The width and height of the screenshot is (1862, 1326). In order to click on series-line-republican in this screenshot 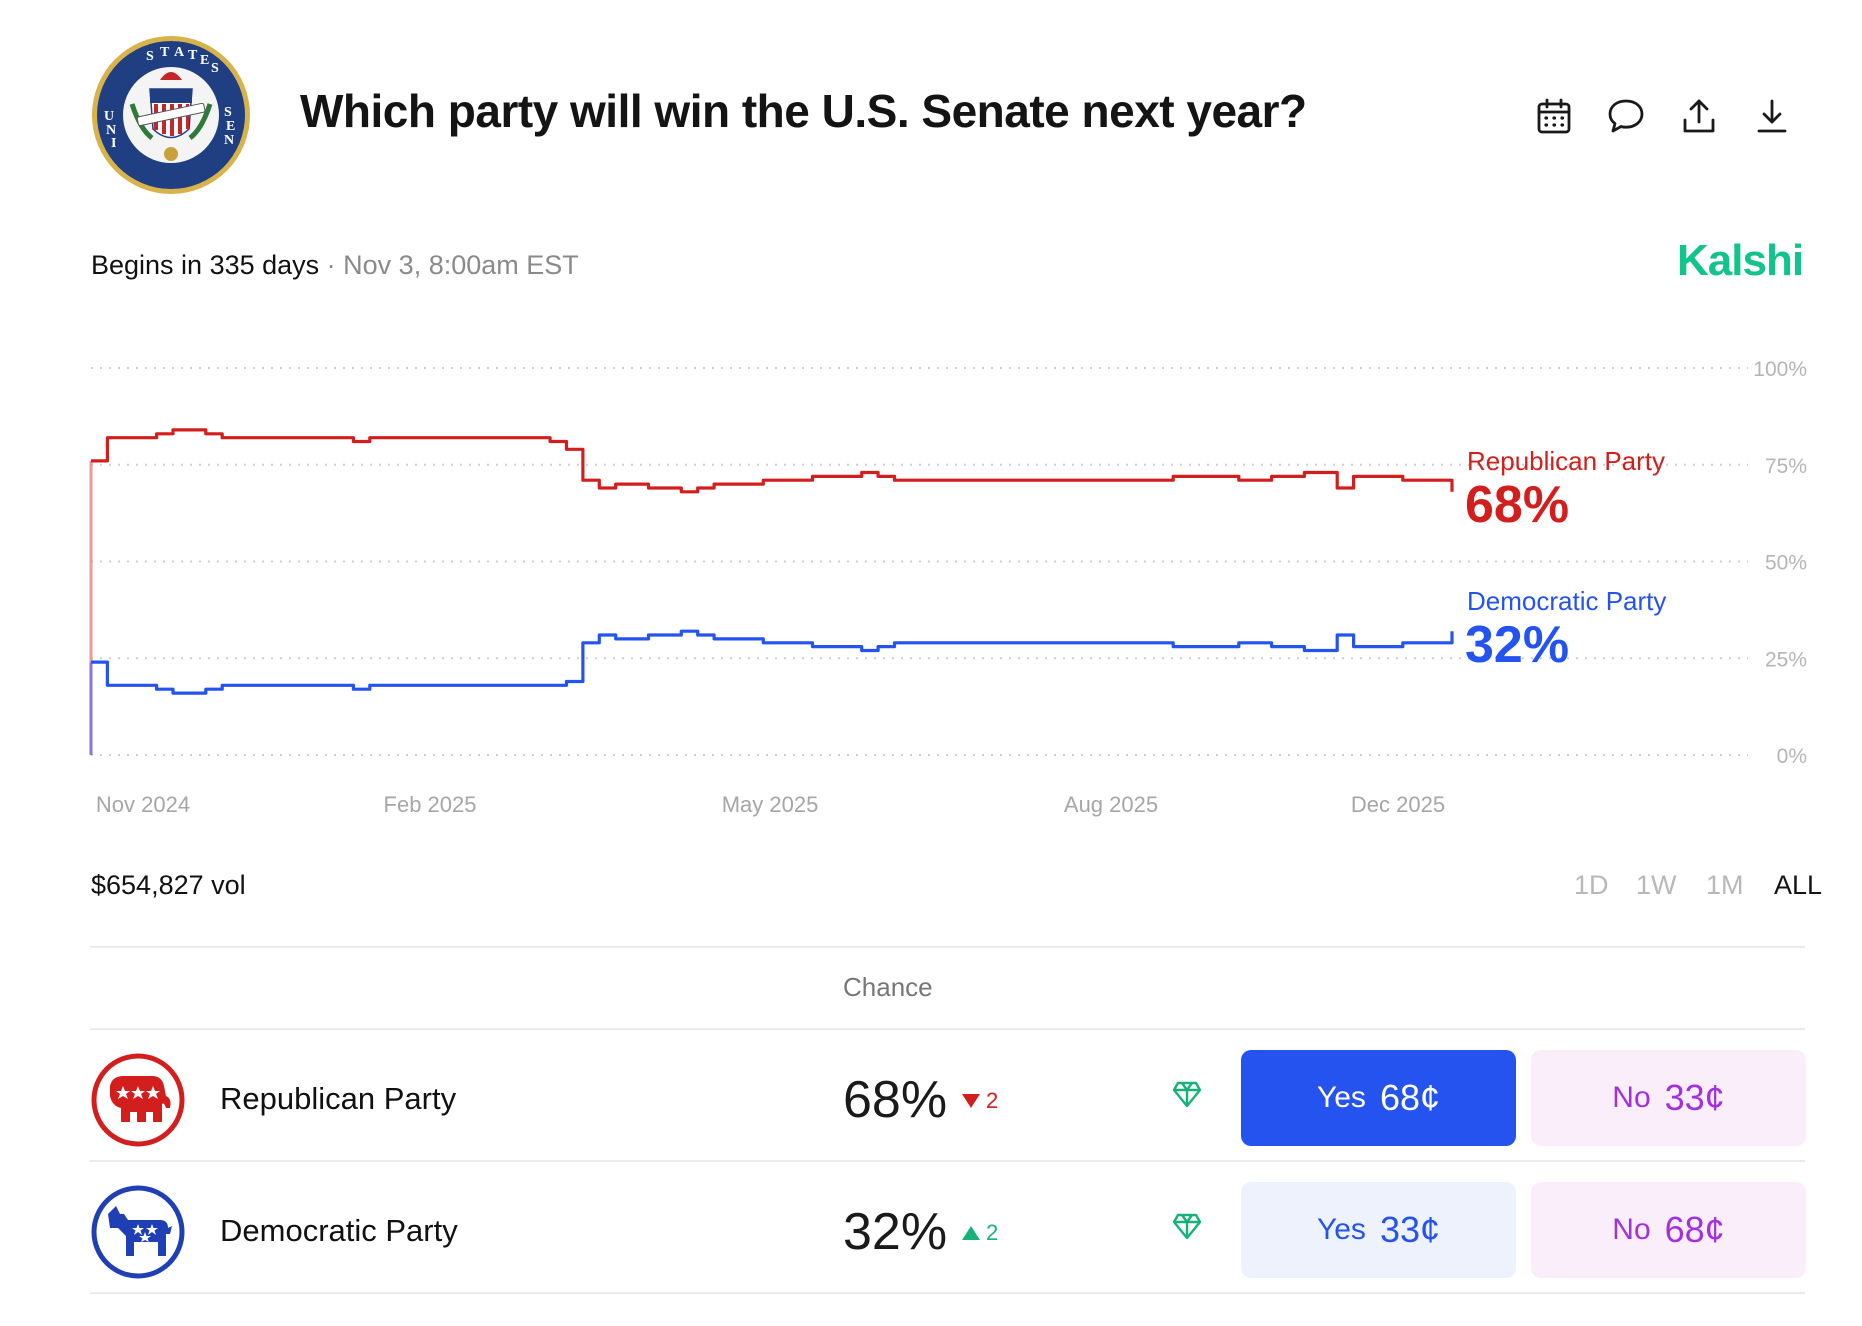, I will do `click(772, 461)`.